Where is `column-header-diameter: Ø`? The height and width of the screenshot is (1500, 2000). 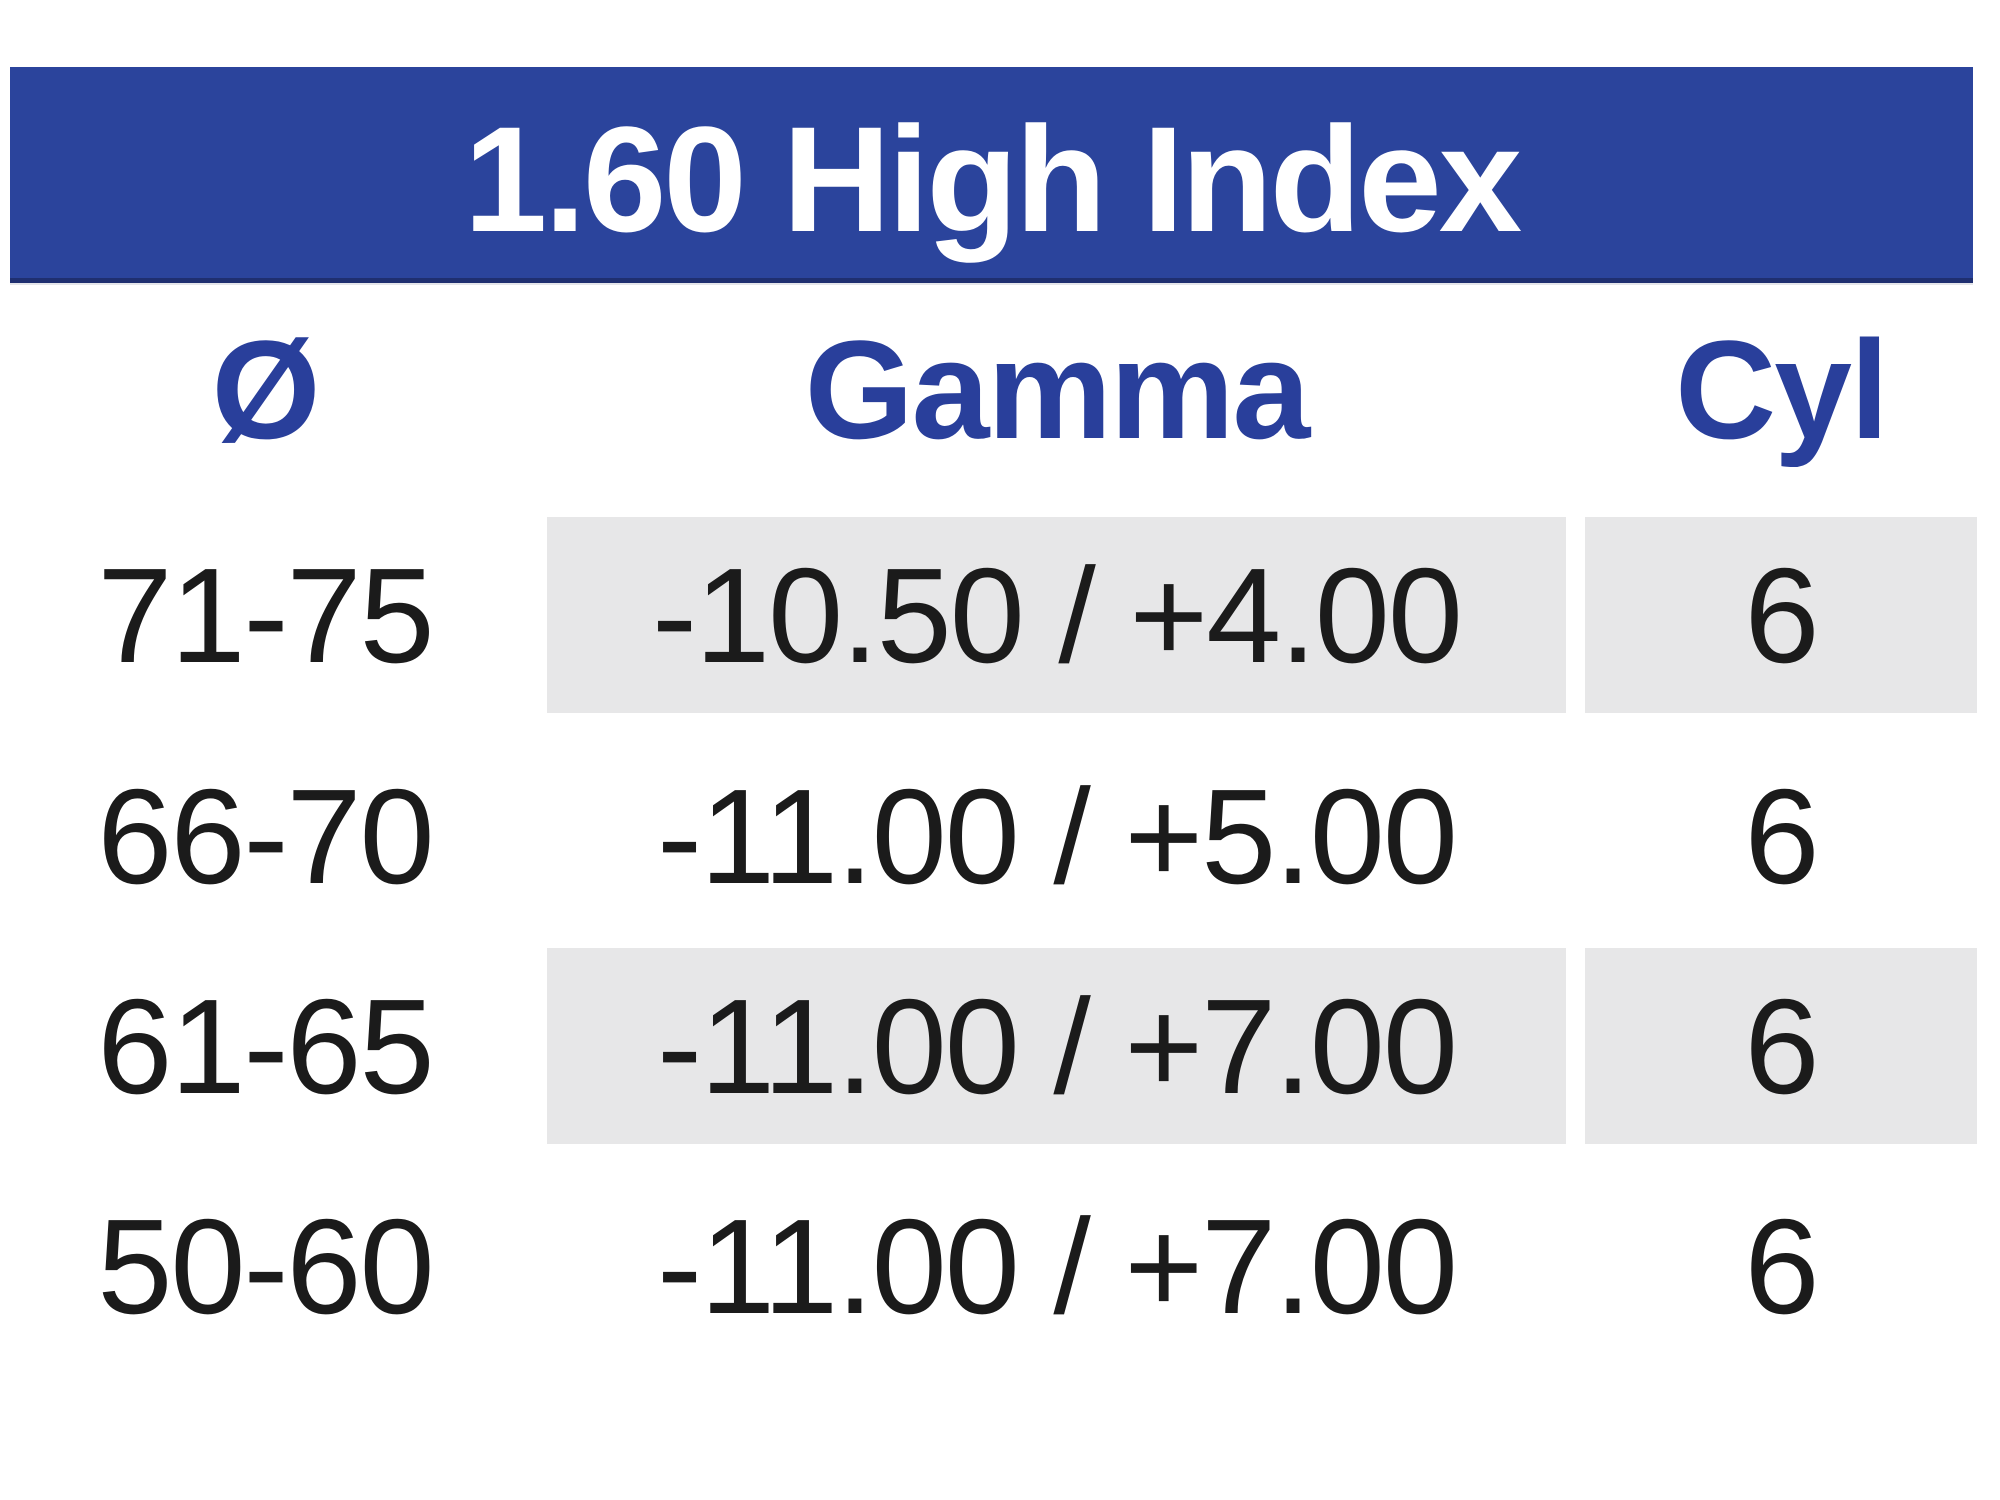
column-header-diameter: Ø is located at coordinates (266, 389).